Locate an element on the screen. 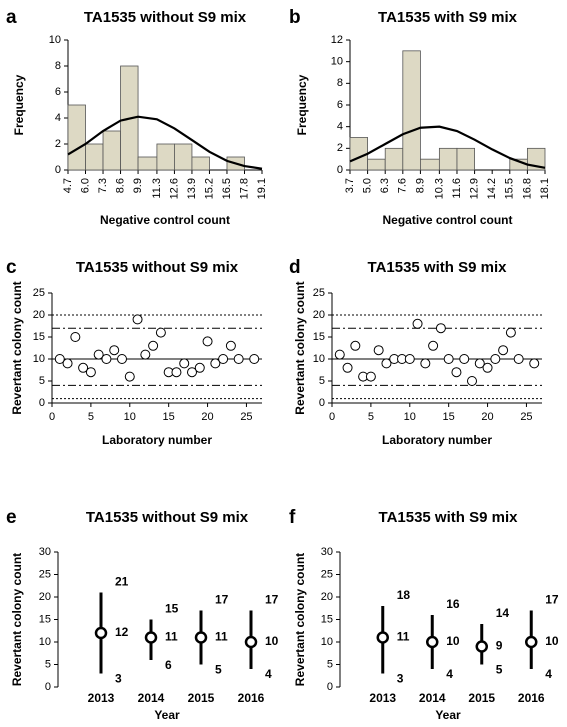 The width and height of the screenshot is (567, 727). x-tick-label: 18.1 is located at coordinates (545, 188).